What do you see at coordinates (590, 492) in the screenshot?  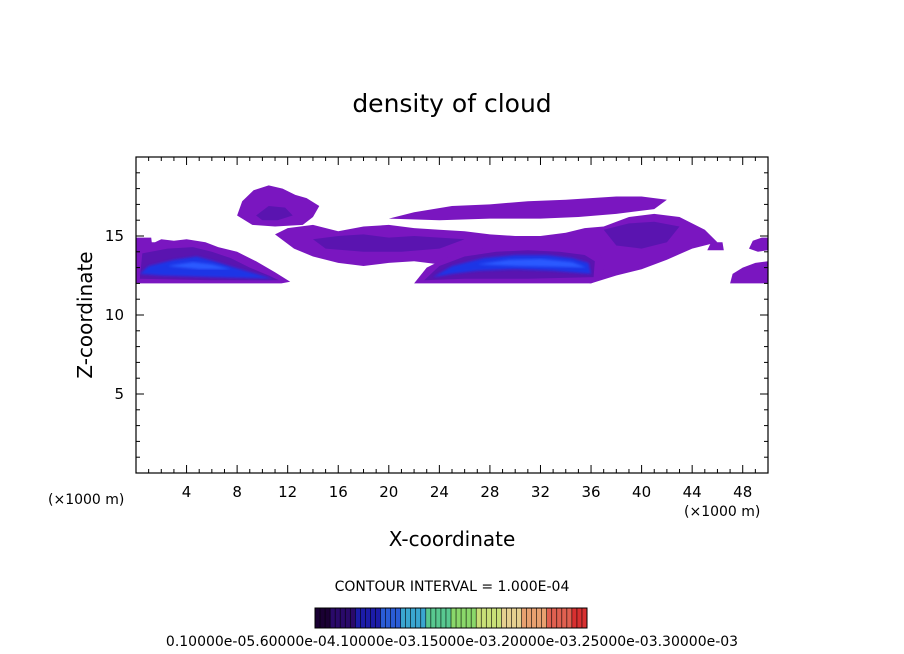 I see `x-tick-label: 36` at bounding box center [590, 492].